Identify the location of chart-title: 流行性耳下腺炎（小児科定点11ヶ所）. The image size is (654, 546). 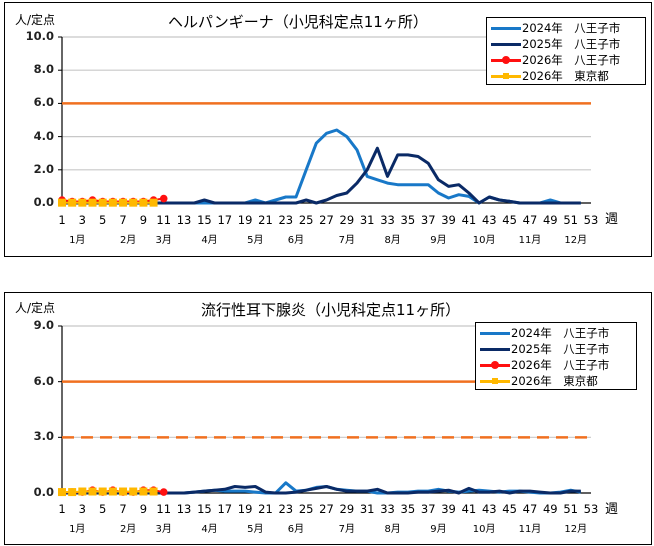
(331, 310).